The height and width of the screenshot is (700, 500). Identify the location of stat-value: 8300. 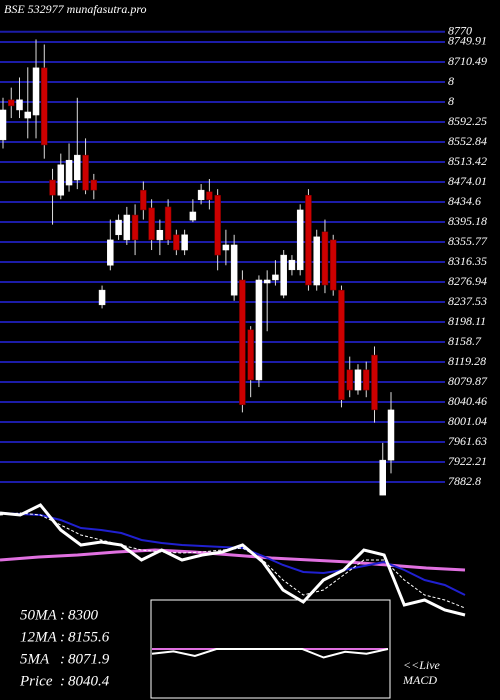
(83, 615).